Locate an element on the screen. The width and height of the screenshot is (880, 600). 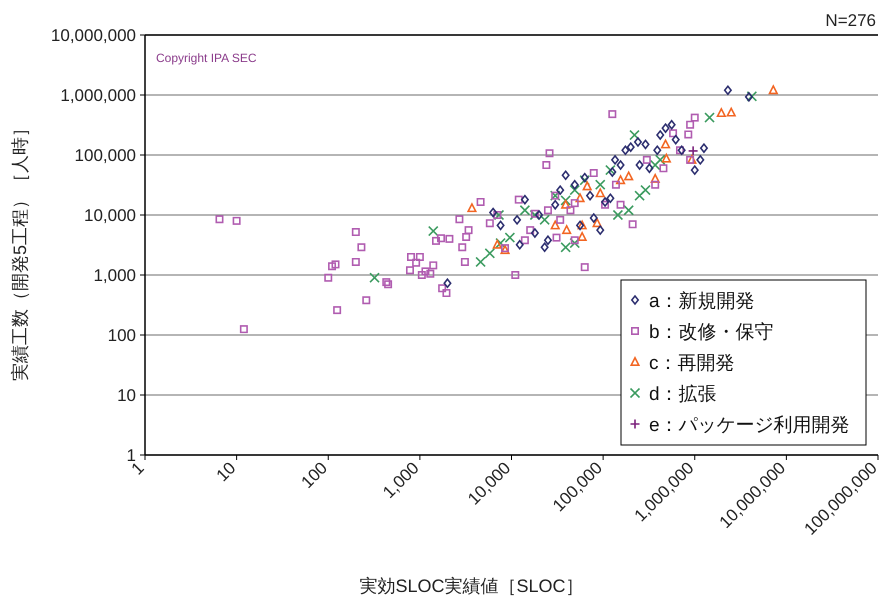
legend-label: b：改修・保守 is located at coordinates (711, 332).